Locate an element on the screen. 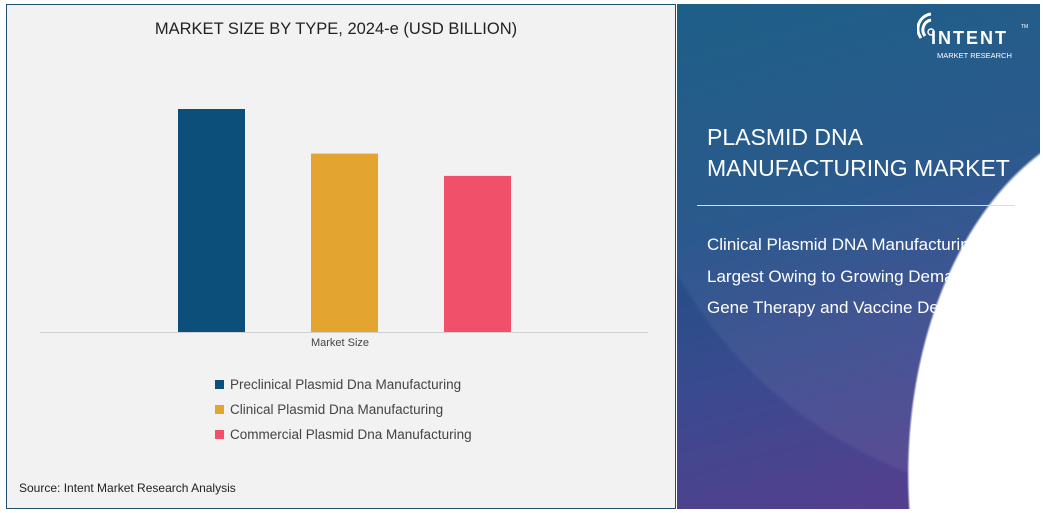 The width and height of the screenshot is (1043, 513). legend-label: Preclinical Plasmid Dna Manufacturing is located at coordinates (346, 384).